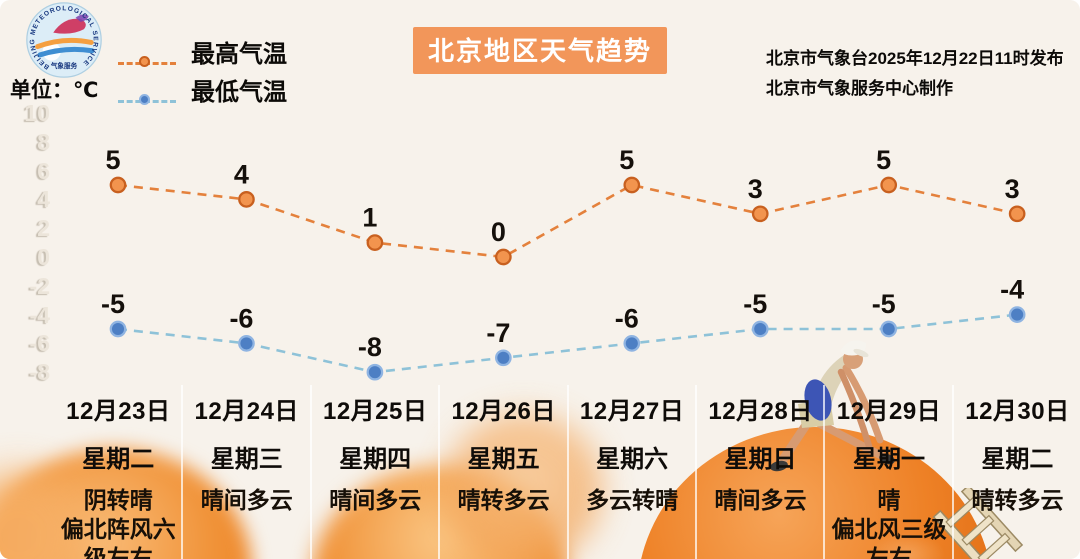 This screenshot has height=559, width=1080. I want to click on day-week: 星期五, so click(503, 459).